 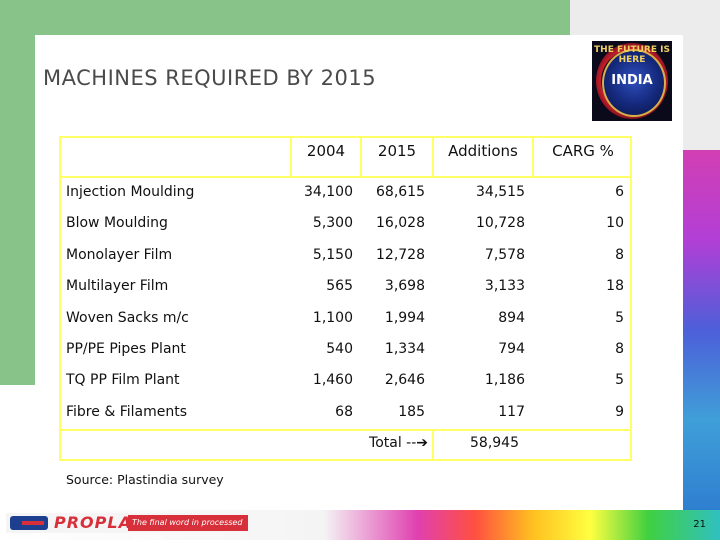 What do you see at coordinates (130, 192) in the screenshot?
I see `row-label: Injection Moulding` at bounding box center [130, 192].